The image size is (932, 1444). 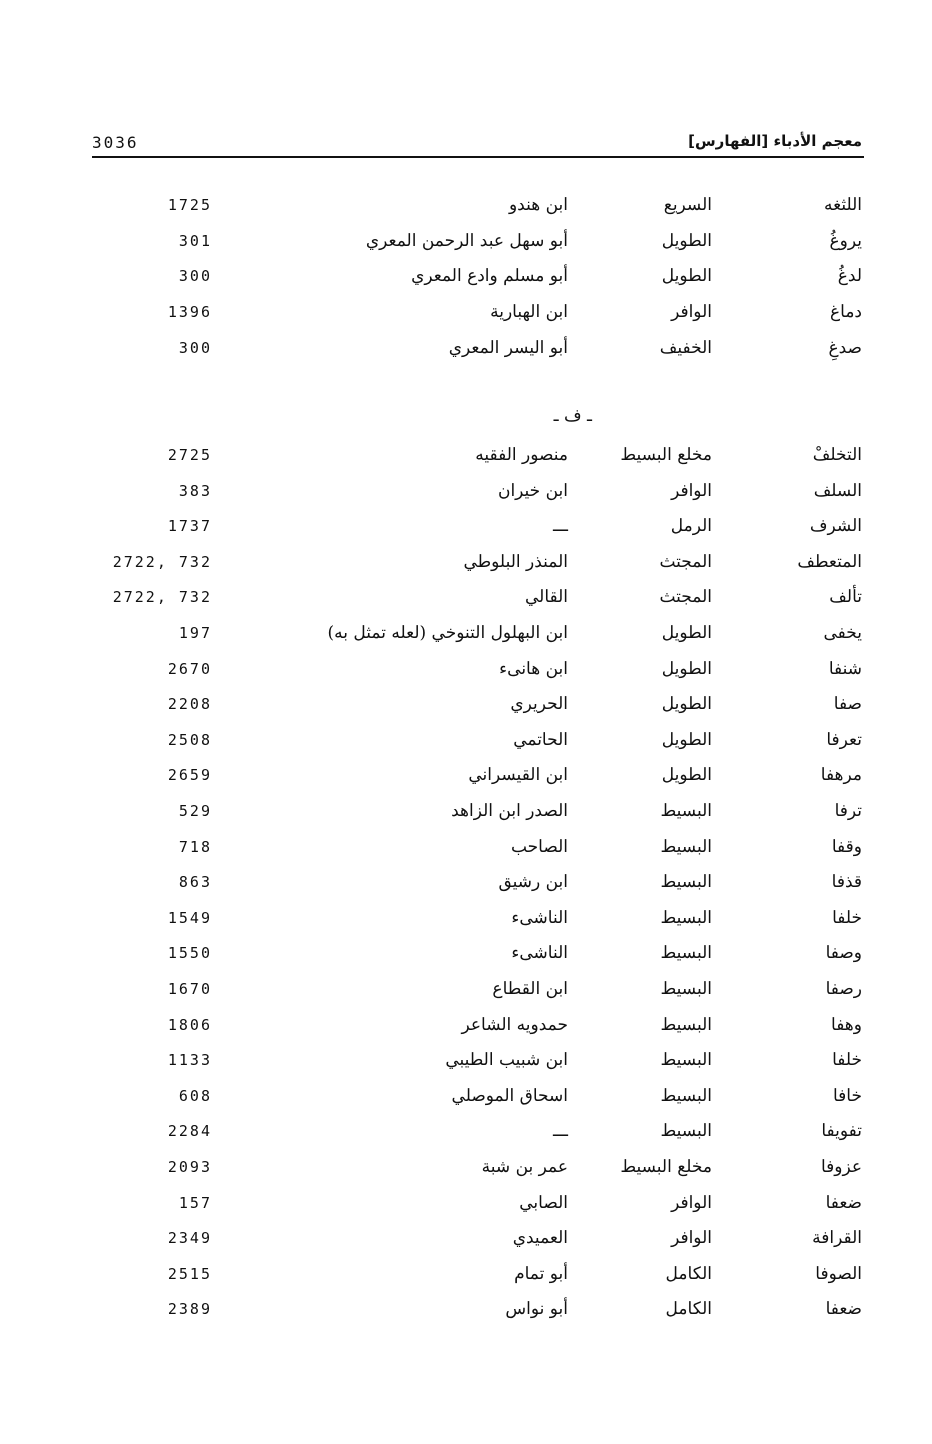 What do you see at coordinates (489, 276) in the screenshot?
I see `poet-cell: أبو مسلم وادع المعري` at bounding box center [489, 276].